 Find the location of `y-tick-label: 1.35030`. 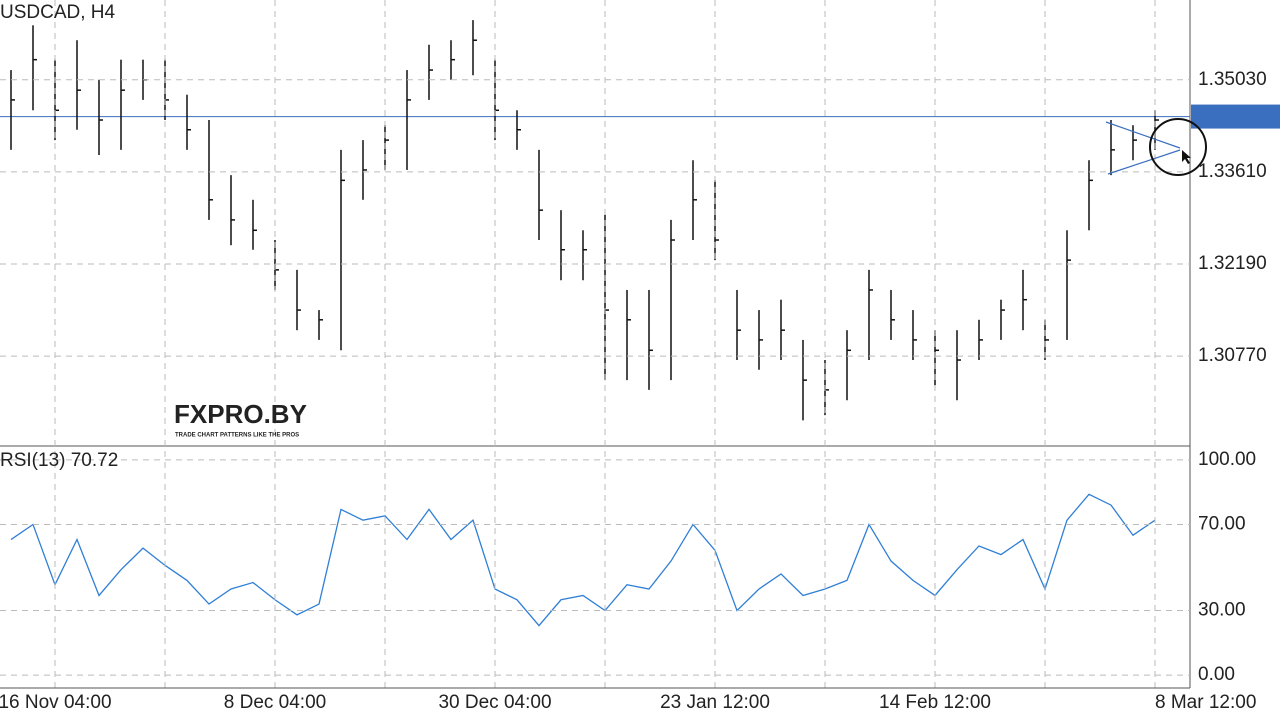

y-tick-label: 1.35030 is located at coordinates (1232, 79).